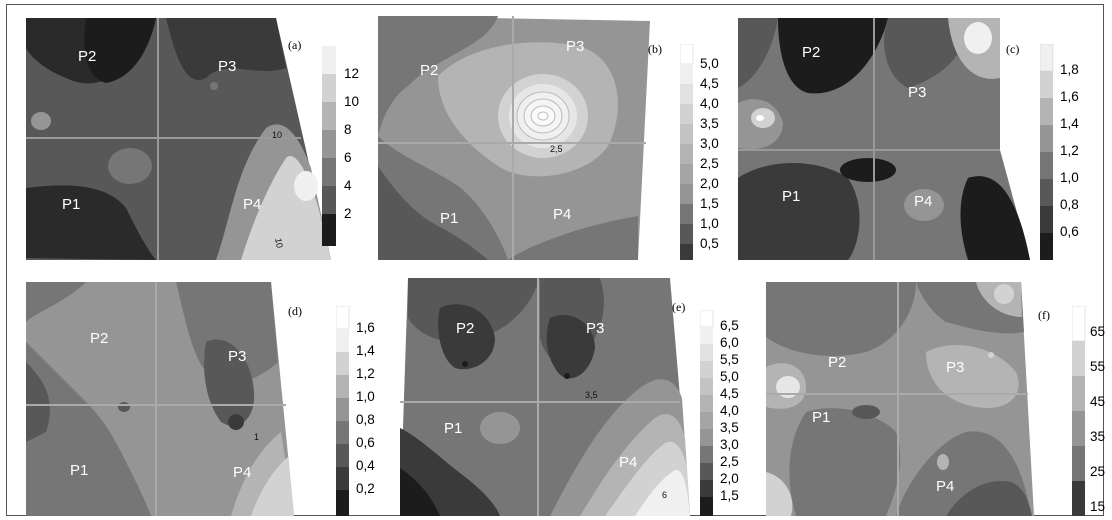 Image resolution: width=1112 pixels, height=520 pixels. Describe the element at coordinates (687, 152) in the screenshot. I see `legend-bar-b` at that location.